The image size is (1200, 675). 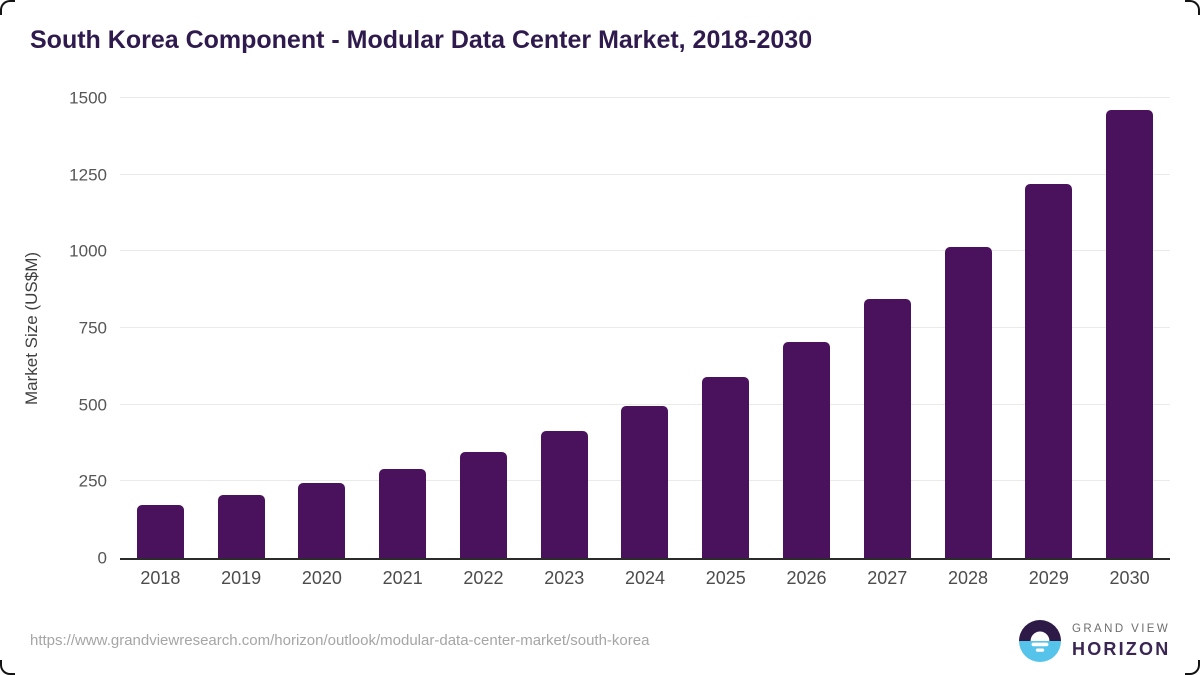 I want to click on bar-2018, so click(x=160, y=531).